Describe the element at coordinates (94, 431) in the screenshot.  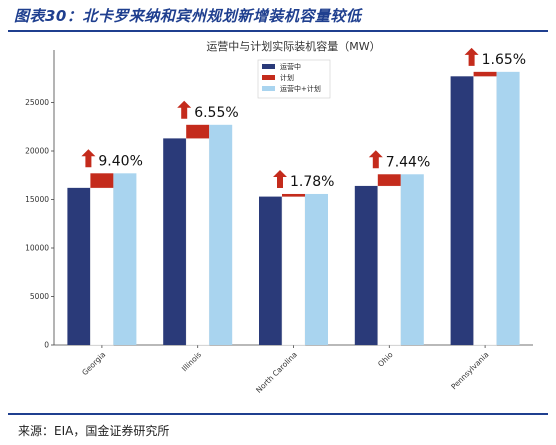
I see `source-note: 来源：EIA，国金证券研究所` at that location.